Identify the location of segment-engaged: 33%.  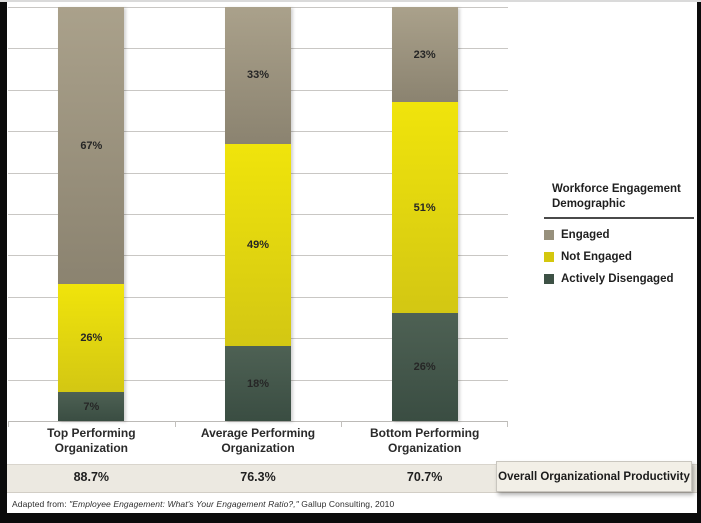
(258, 75).